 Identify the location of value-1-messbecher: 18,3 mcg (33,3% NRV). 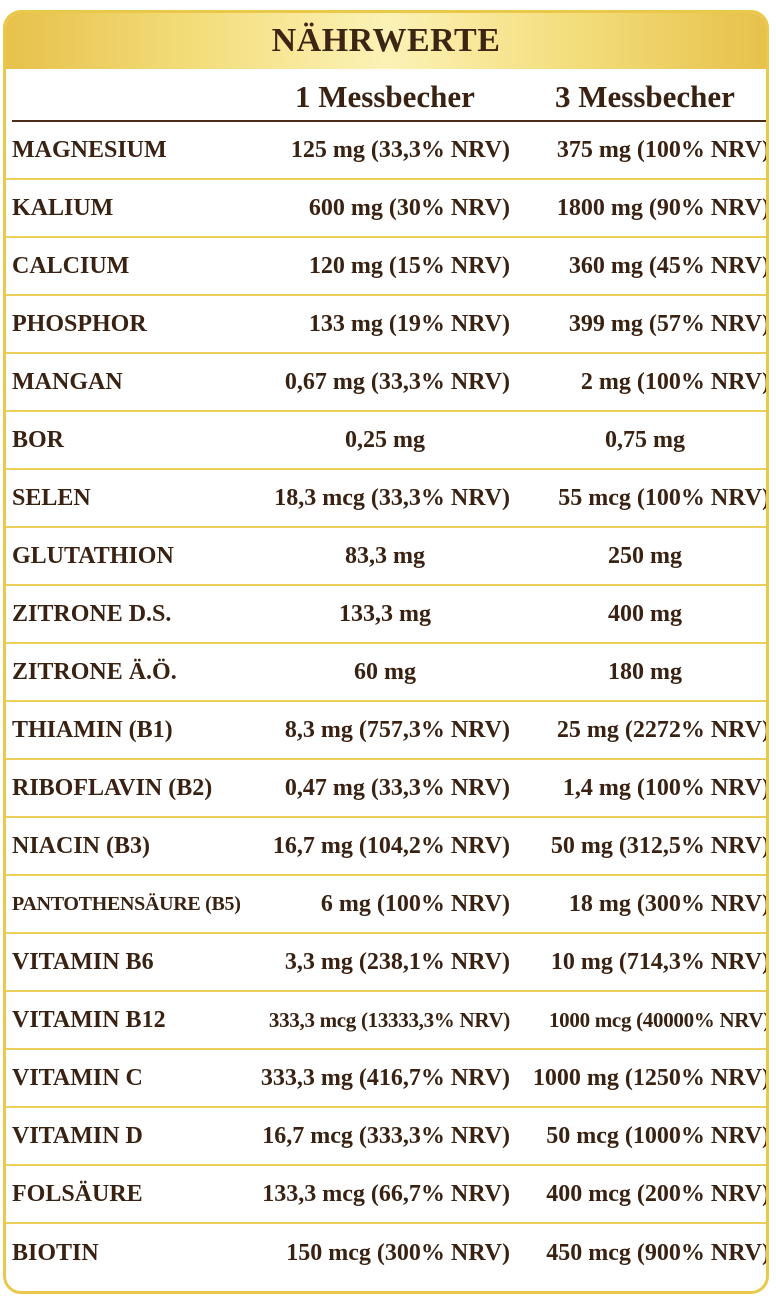
(392, 497).